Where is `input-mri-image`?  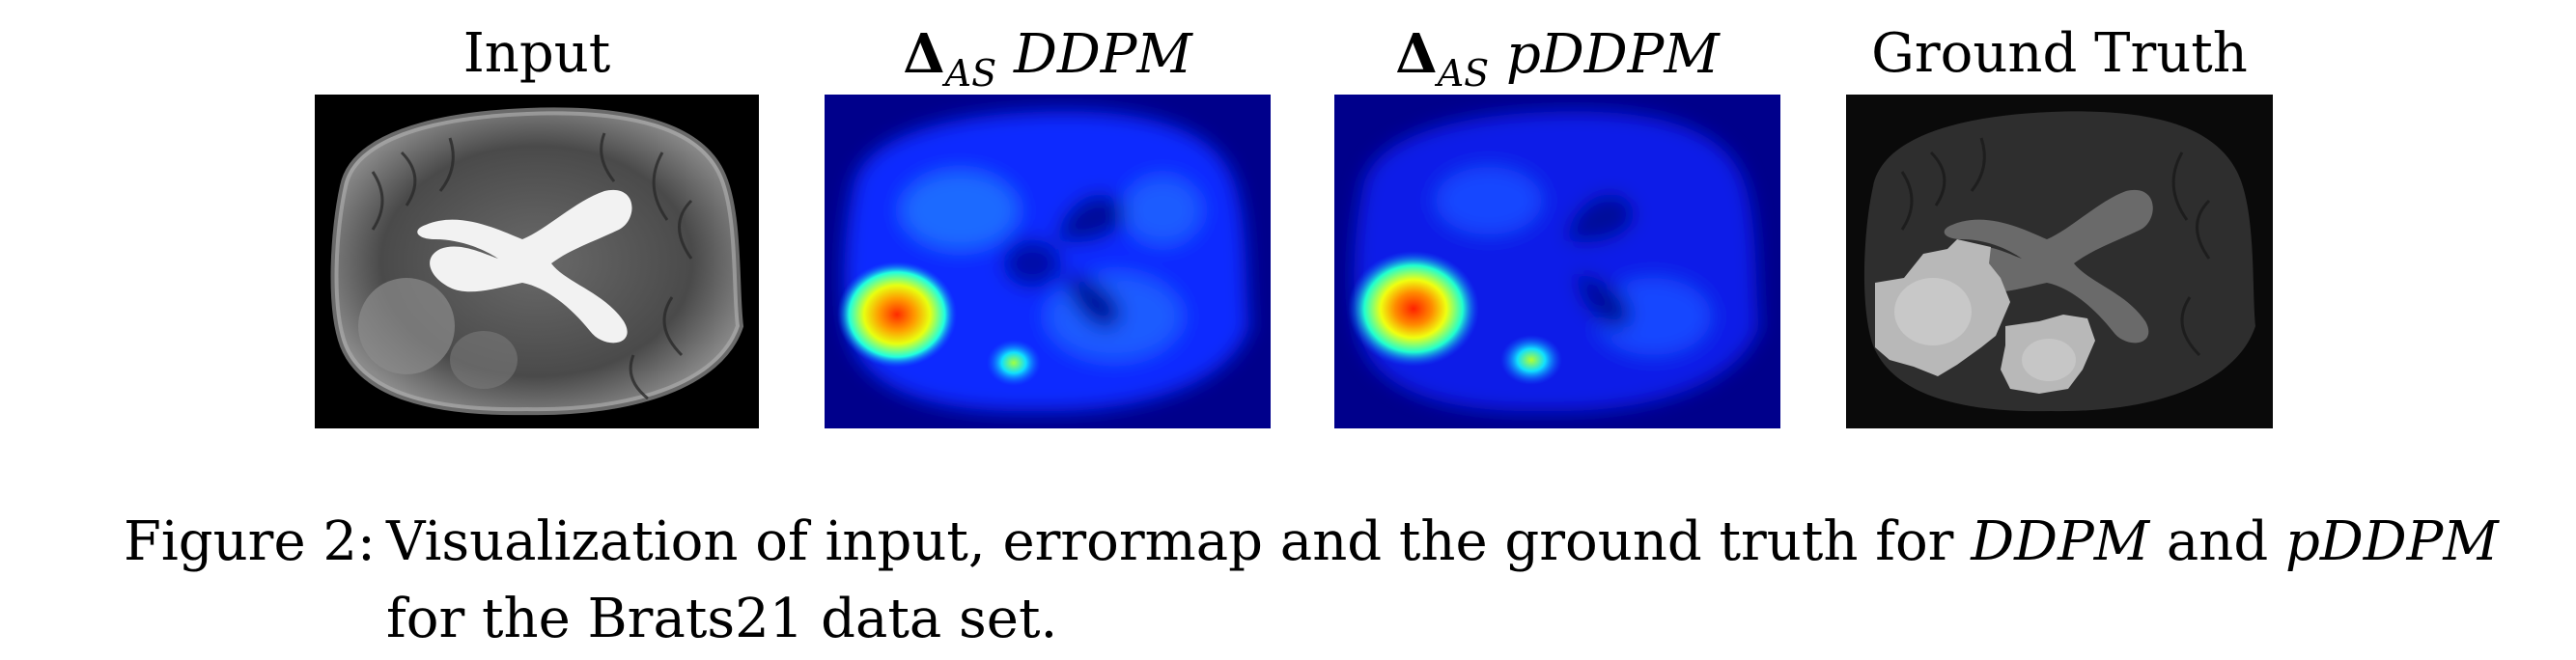 input-mri-image is located at coordinates (537, 261).